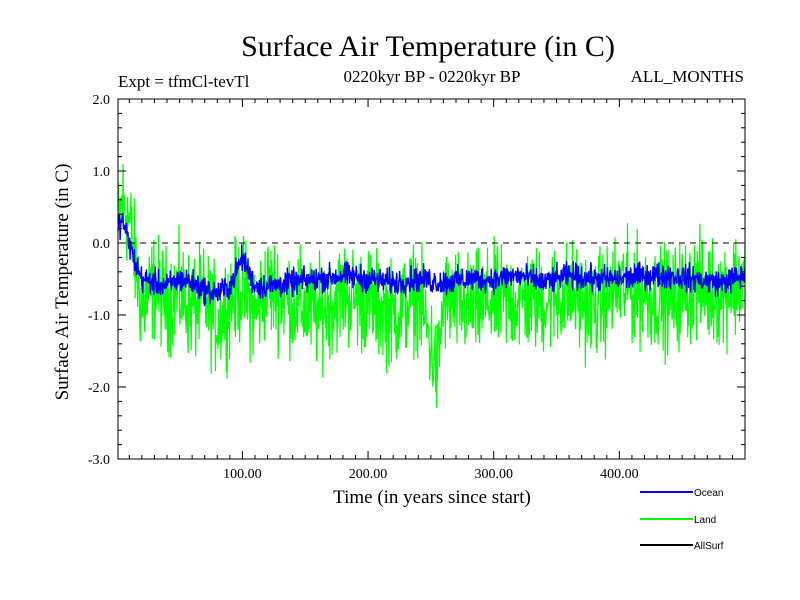 The width and height of the screenshot is (800, 600). What do you see at coordinates (102, 244) in the screenshot?
I see `y-tick-label: 0.0` at bounding box center [102, 244].